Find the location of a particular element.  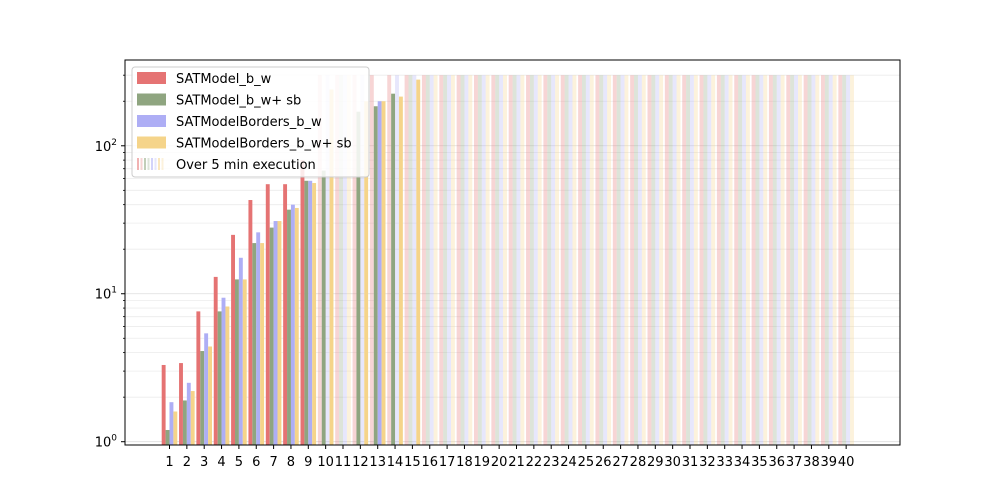

x-tick-label: 24 is located at coordinates (568, 462).